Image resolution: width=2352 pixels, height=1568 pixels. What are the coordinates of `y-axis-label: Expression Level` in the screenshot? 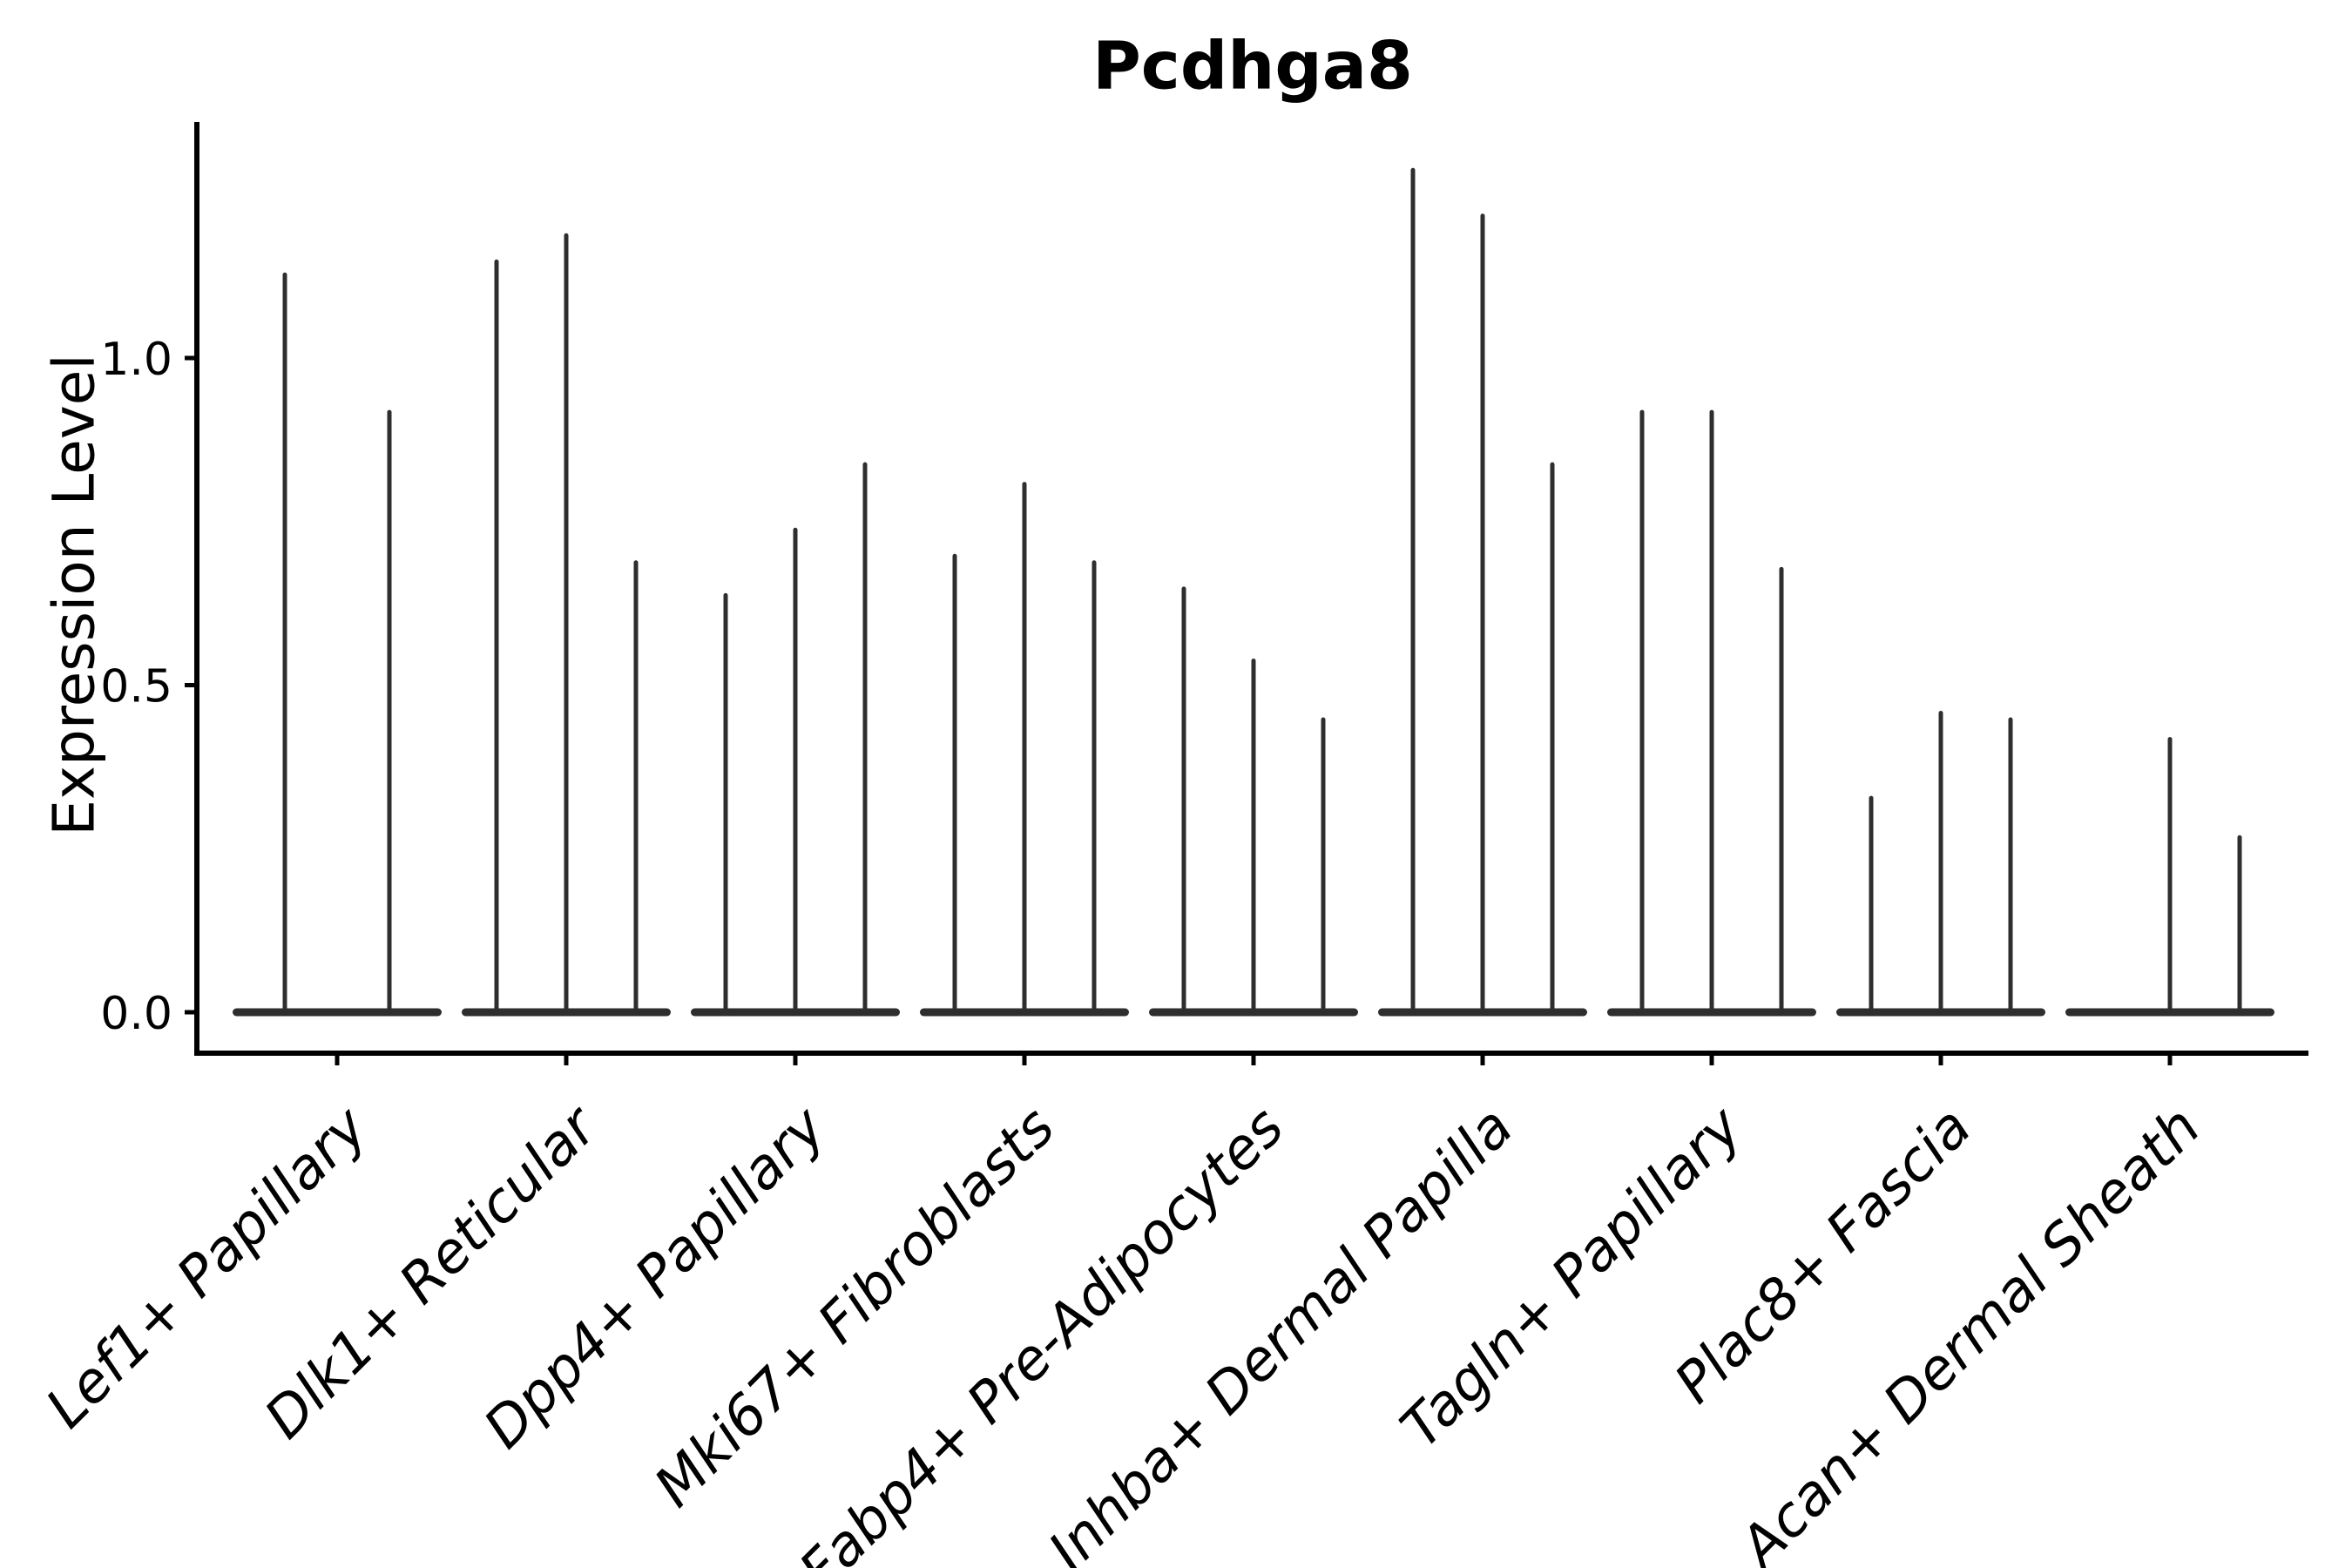 It's located at (74, 594).